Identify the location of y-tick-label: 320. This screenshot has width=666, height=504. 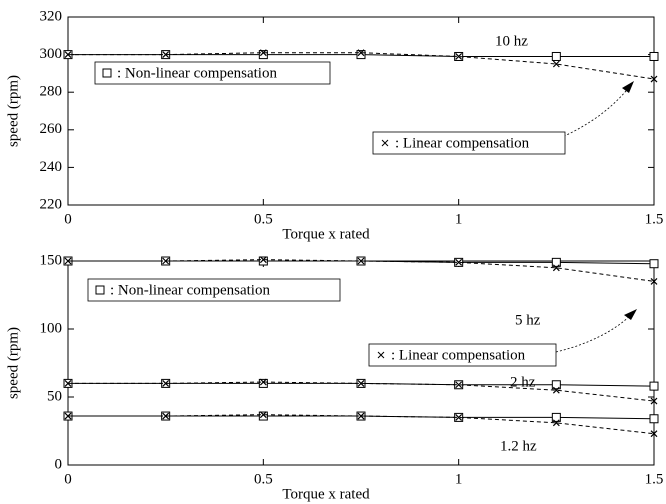
(51, 16).